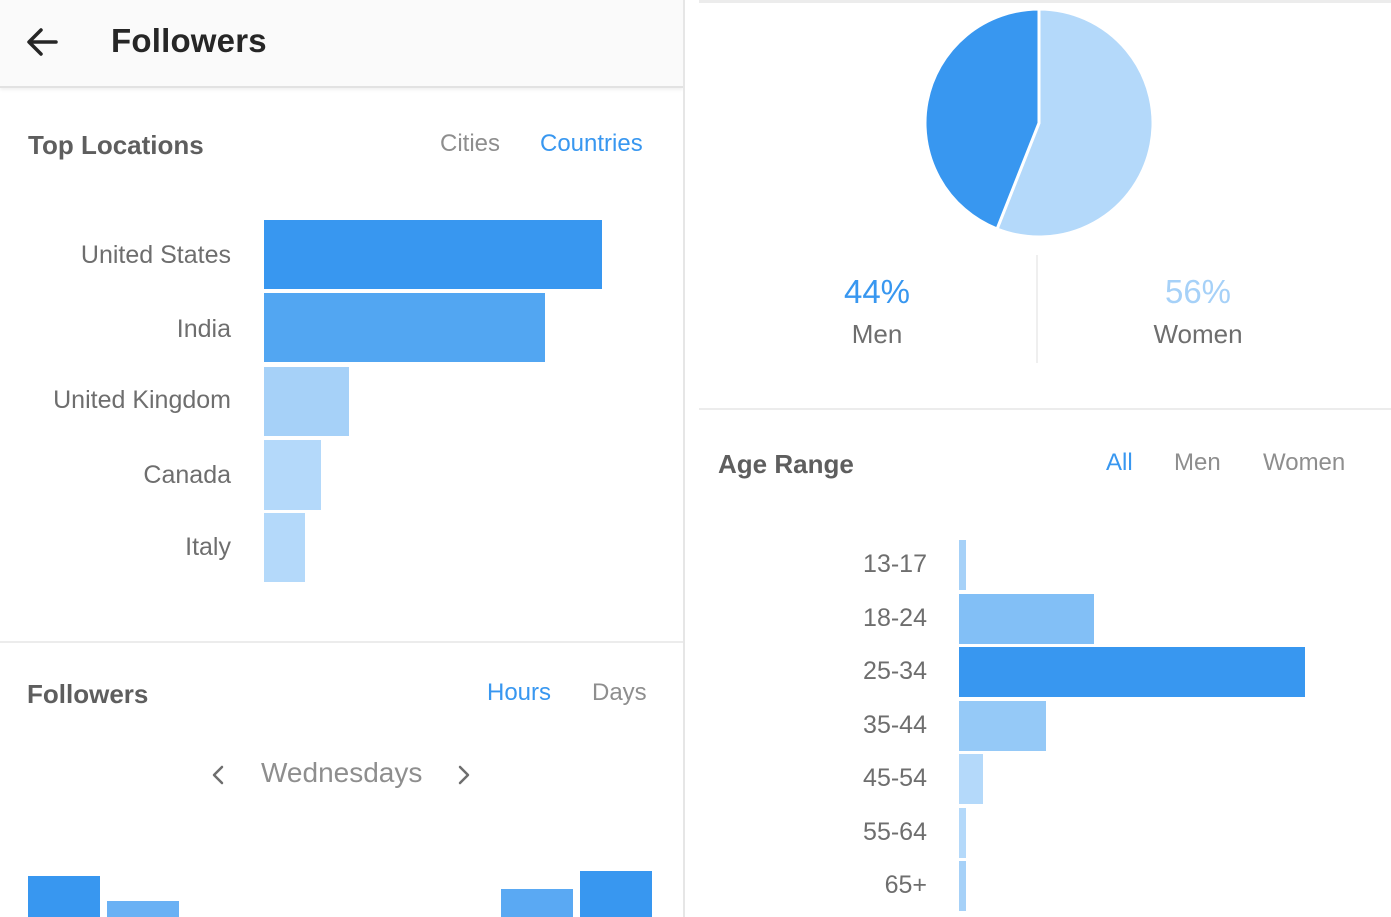  Describe the element at coordinates (895, 832) in the screenshot. I see `age-label: 55-64` at that location.